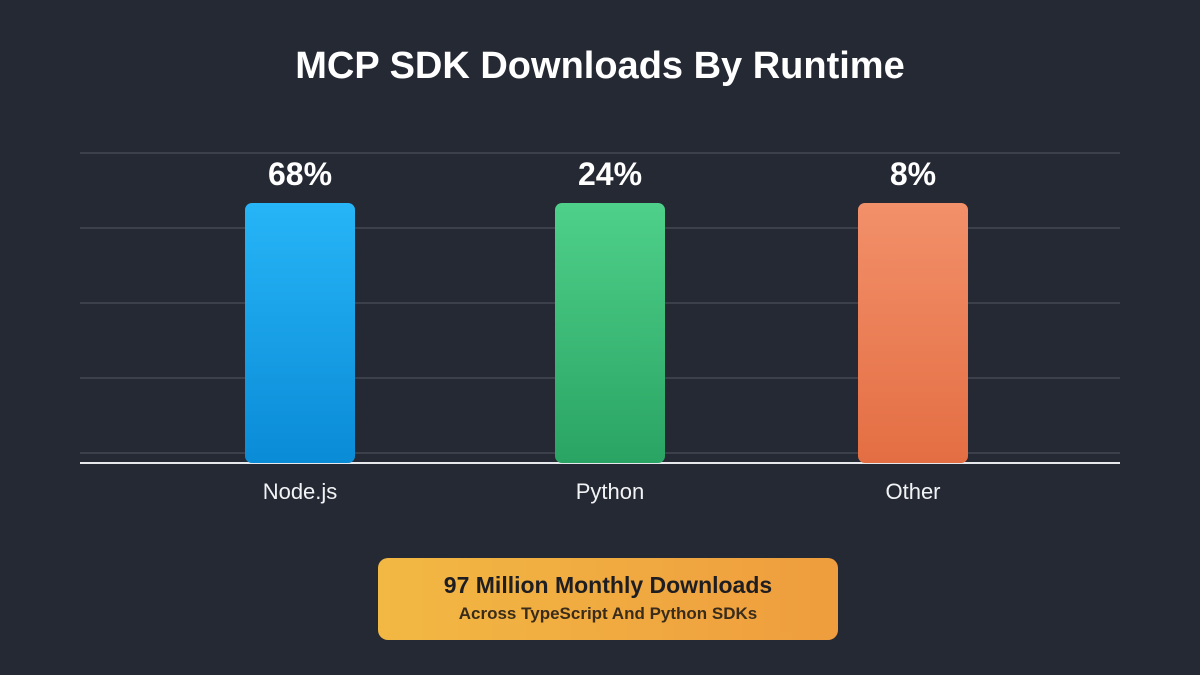 This screenshot has width=1200, height=675. What do you see at coordinates (610, 491) in the screenshot?
I see `category-label: Python` at bounding box center [610, 491].